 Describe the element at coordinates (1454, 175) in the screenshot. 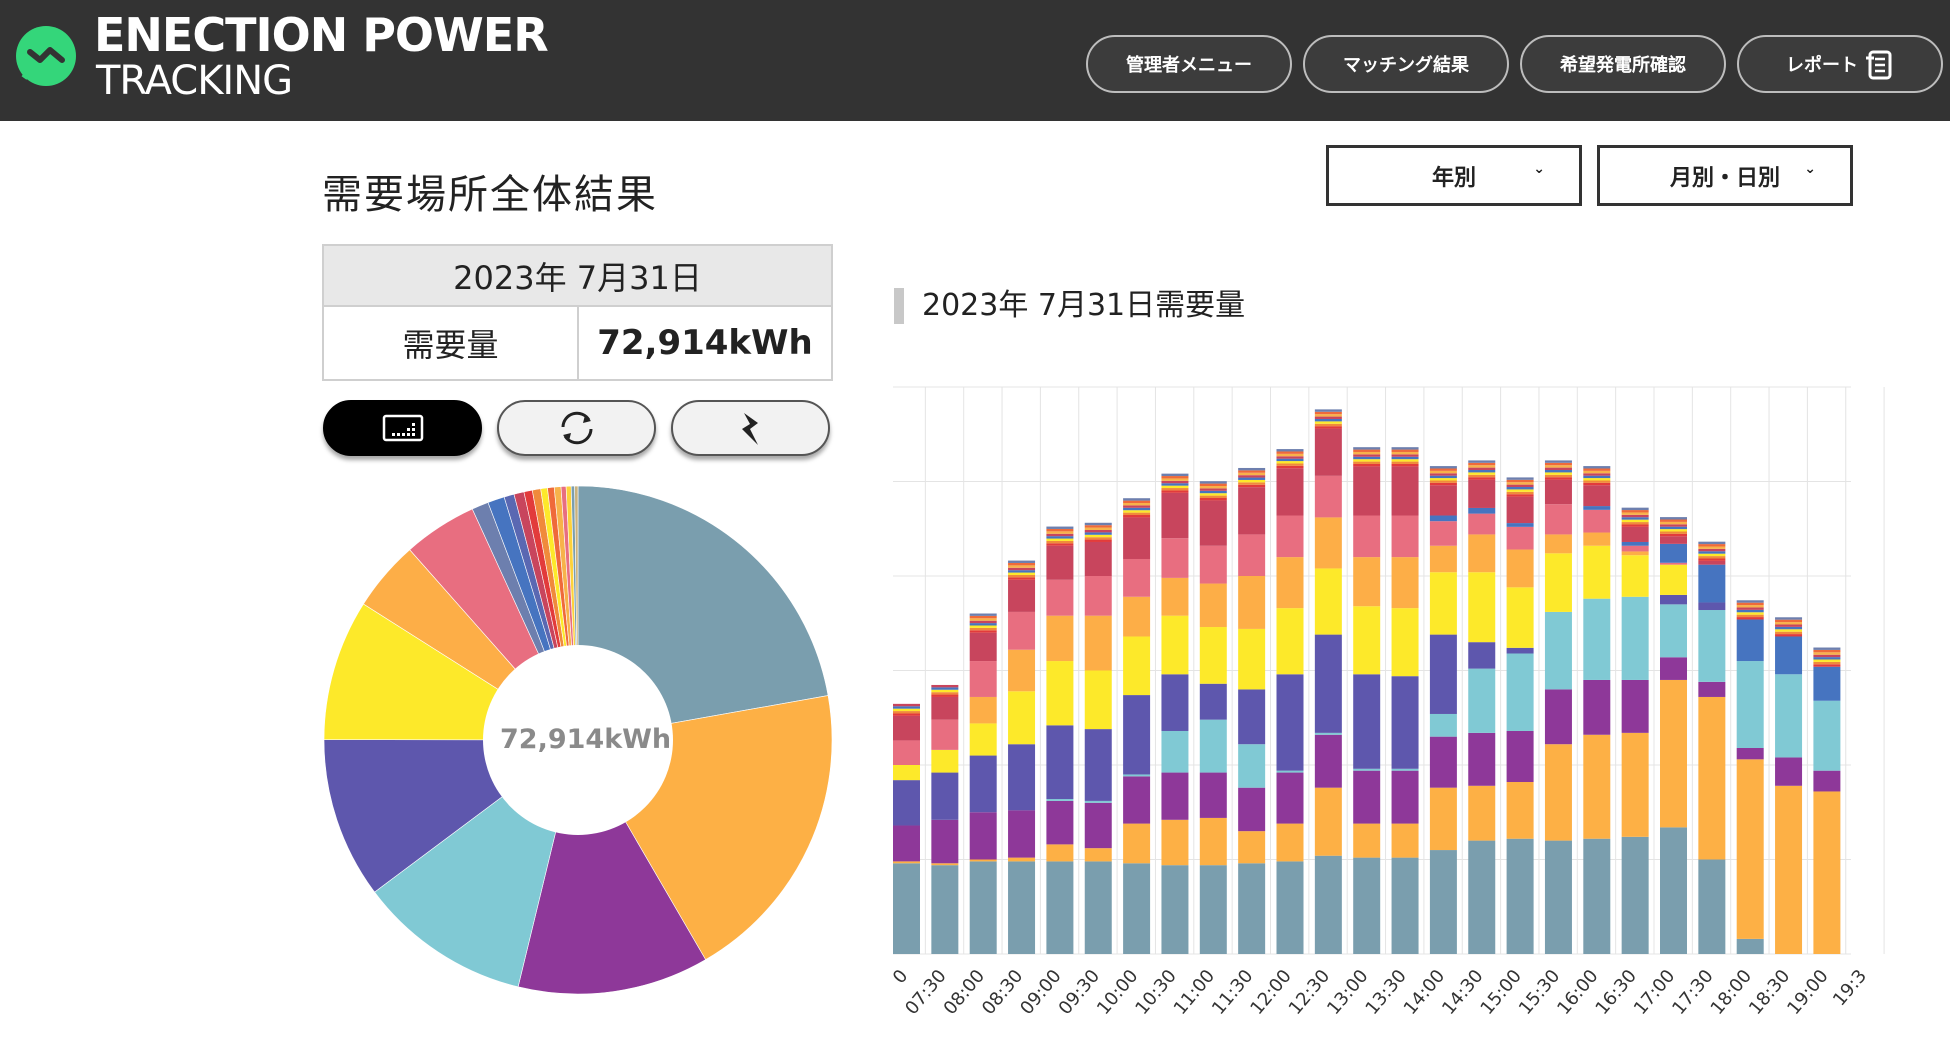

I see `year-dropdown: 年別 ⌄` at that location.